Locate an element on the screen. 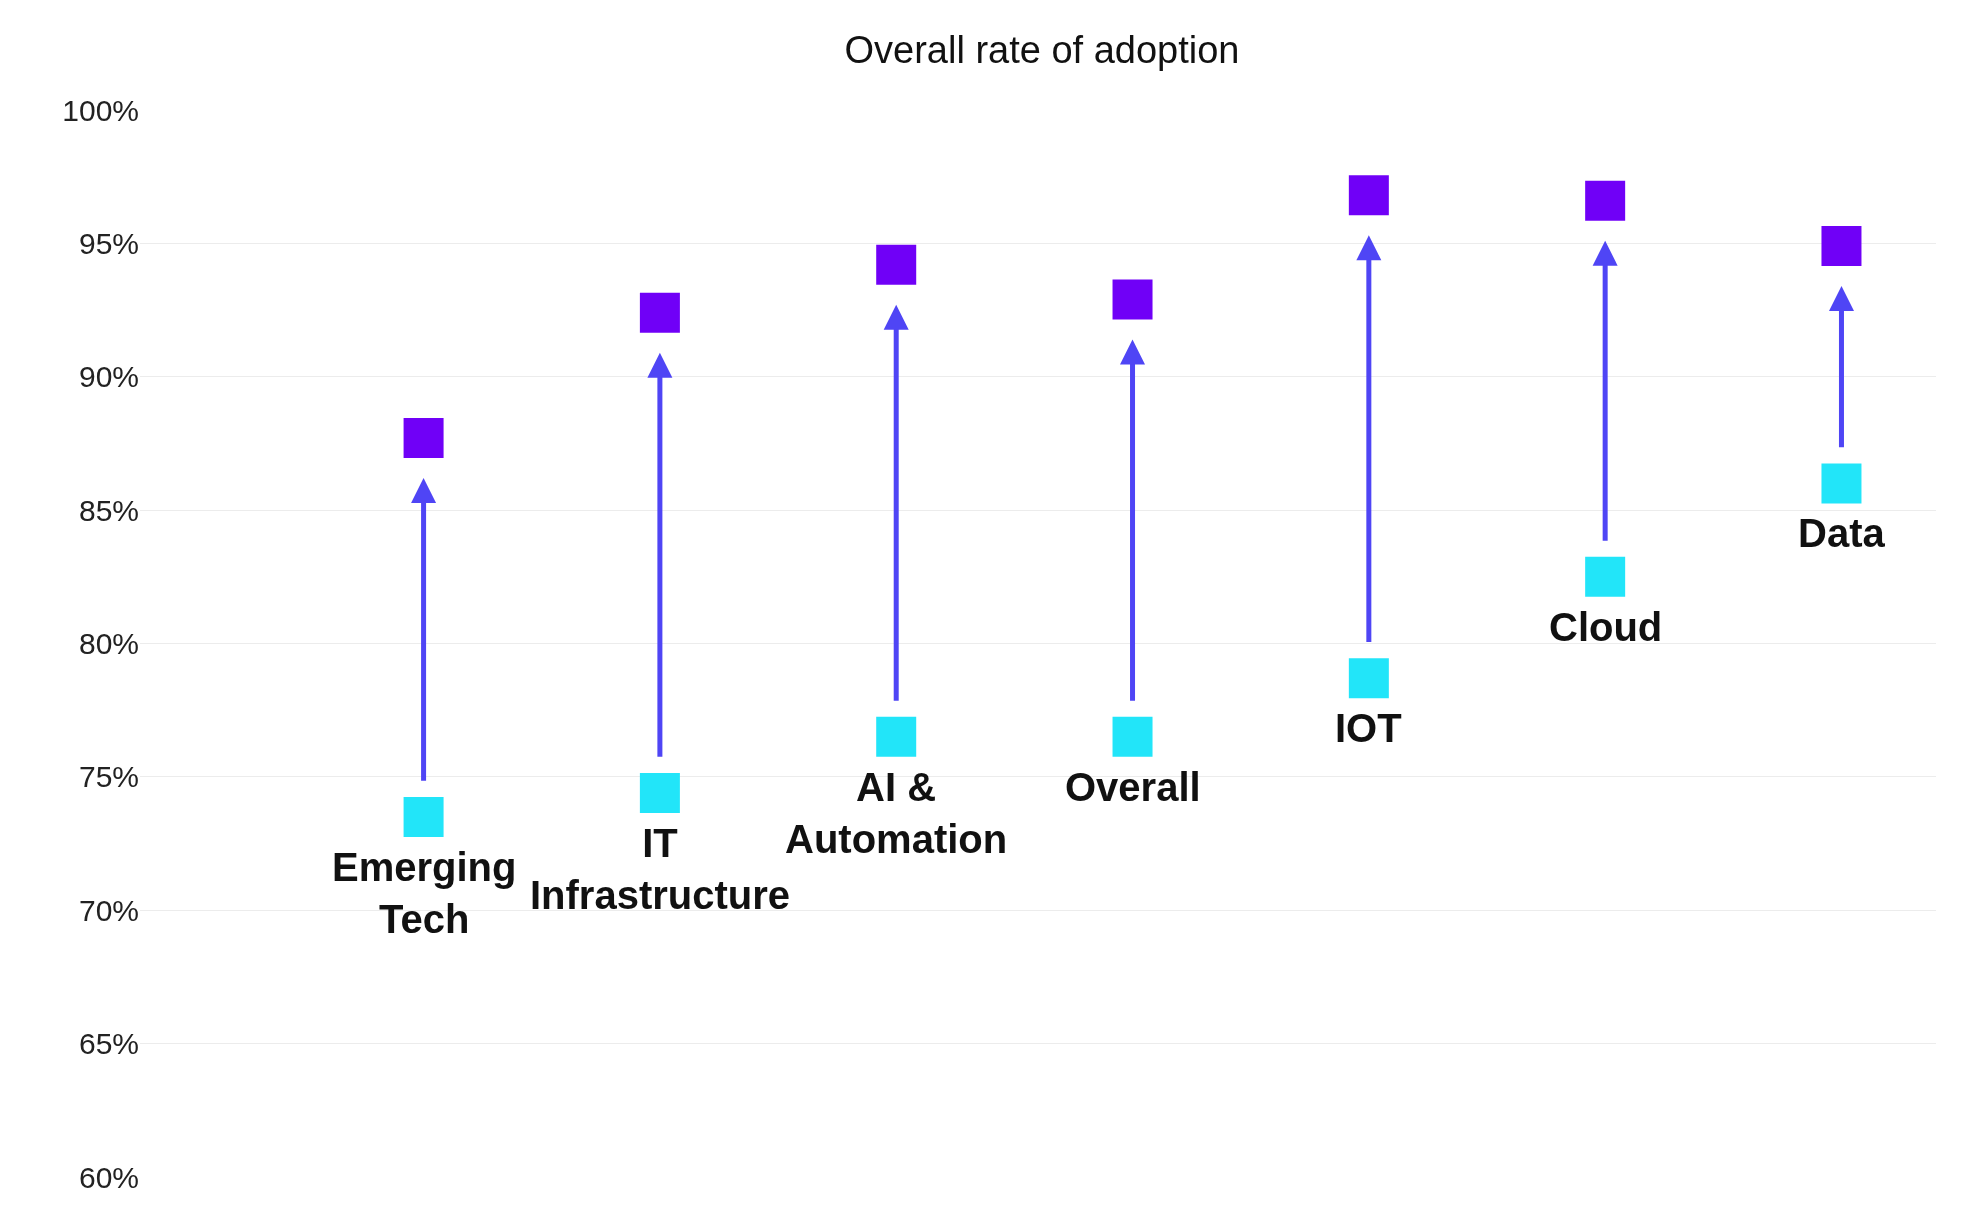 The image size is (1966, 1207). y-tick-label: 65% is located at coordinates (108, 1044).